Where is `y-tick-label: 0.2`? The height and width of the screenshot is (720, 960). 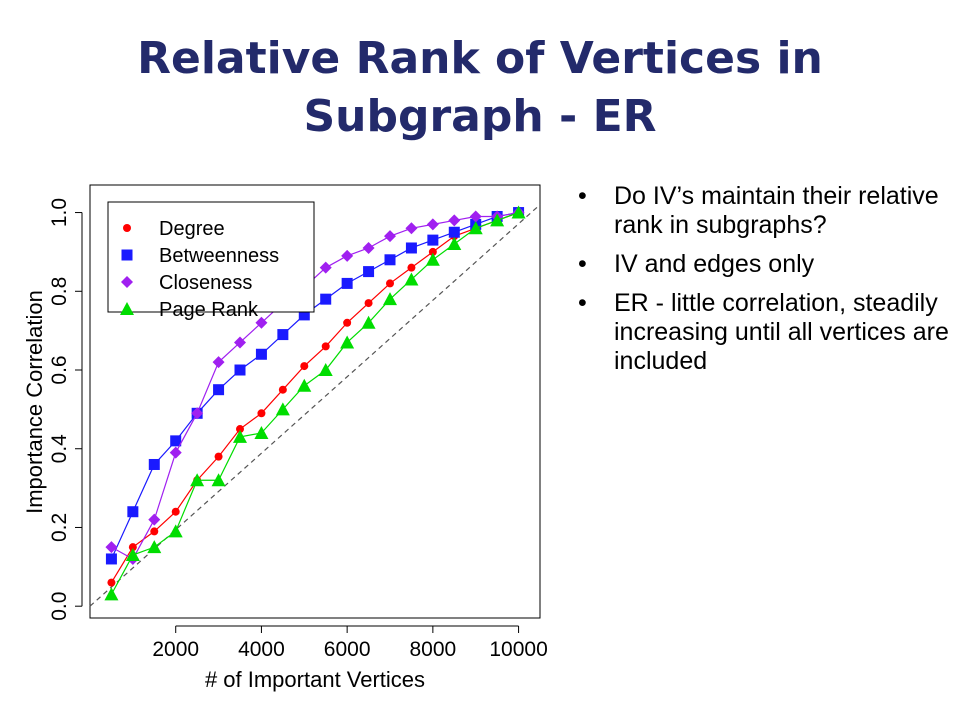
y-tick-label: 0.2 is located at coordinates (59, 527).